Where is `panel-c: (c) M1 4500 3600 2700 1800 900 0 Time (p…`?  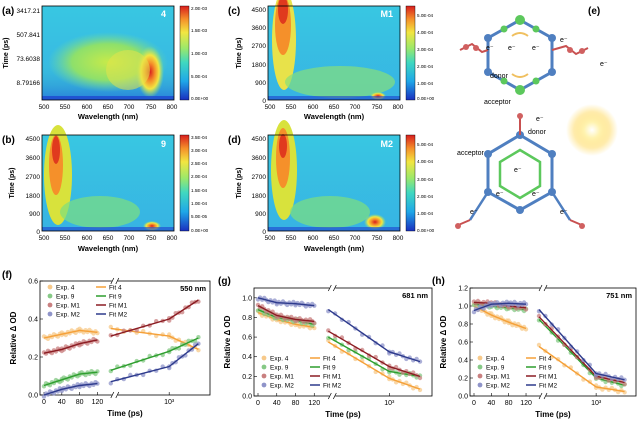 panel-c: (c) M1 4500 3600 2700 1800 900 0 Time (p… is located at coordinates (331, 60).